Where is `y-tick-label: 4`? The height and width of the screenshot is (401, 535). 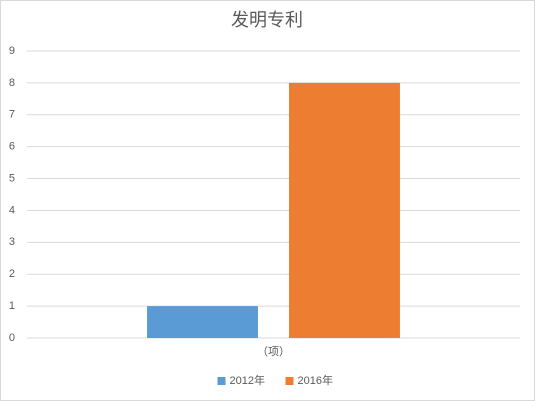
y-tick-label: 4 is located at coordinates (12, 210).